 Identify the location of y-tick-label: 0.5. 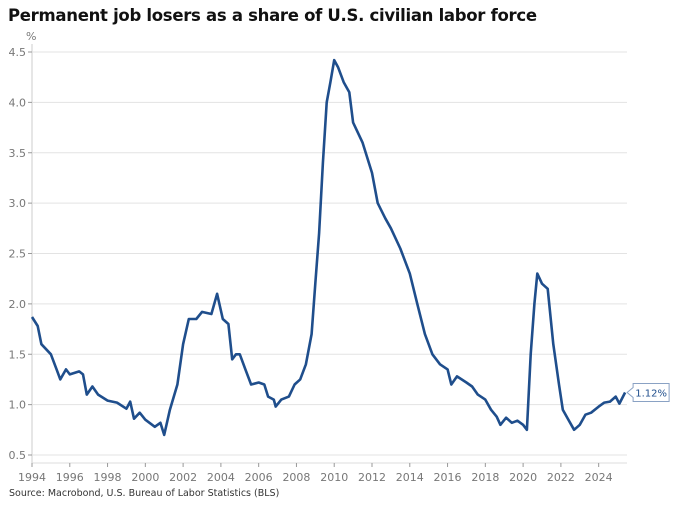
(18, 455).